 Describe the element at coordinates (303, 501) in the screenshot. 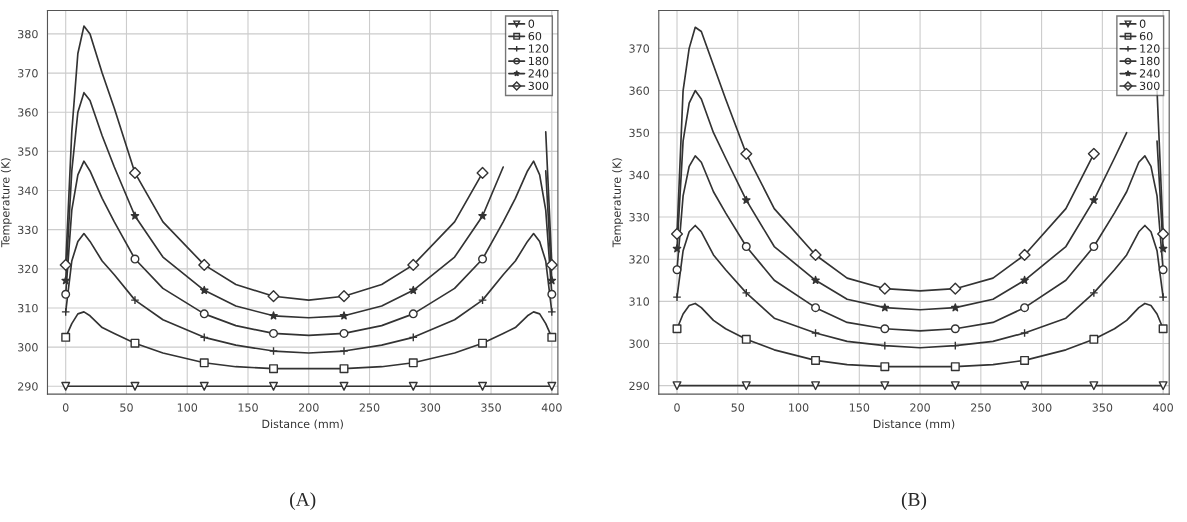

I see `text: (A)` at that location.